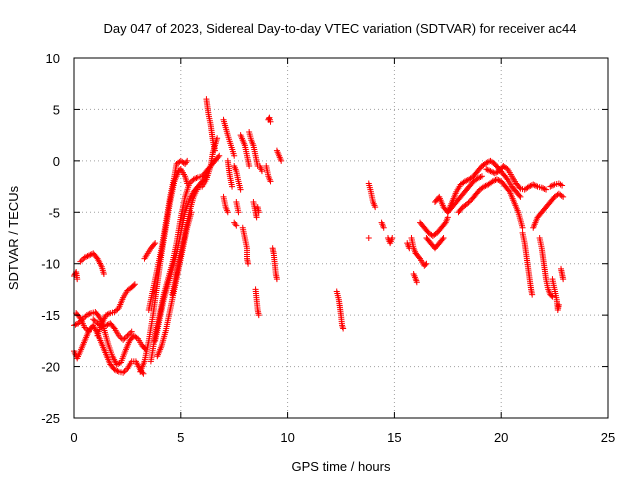  Describe the element at coordinates (394, 437) in the screenshot. I see `x-tick-label: 15` at that location.